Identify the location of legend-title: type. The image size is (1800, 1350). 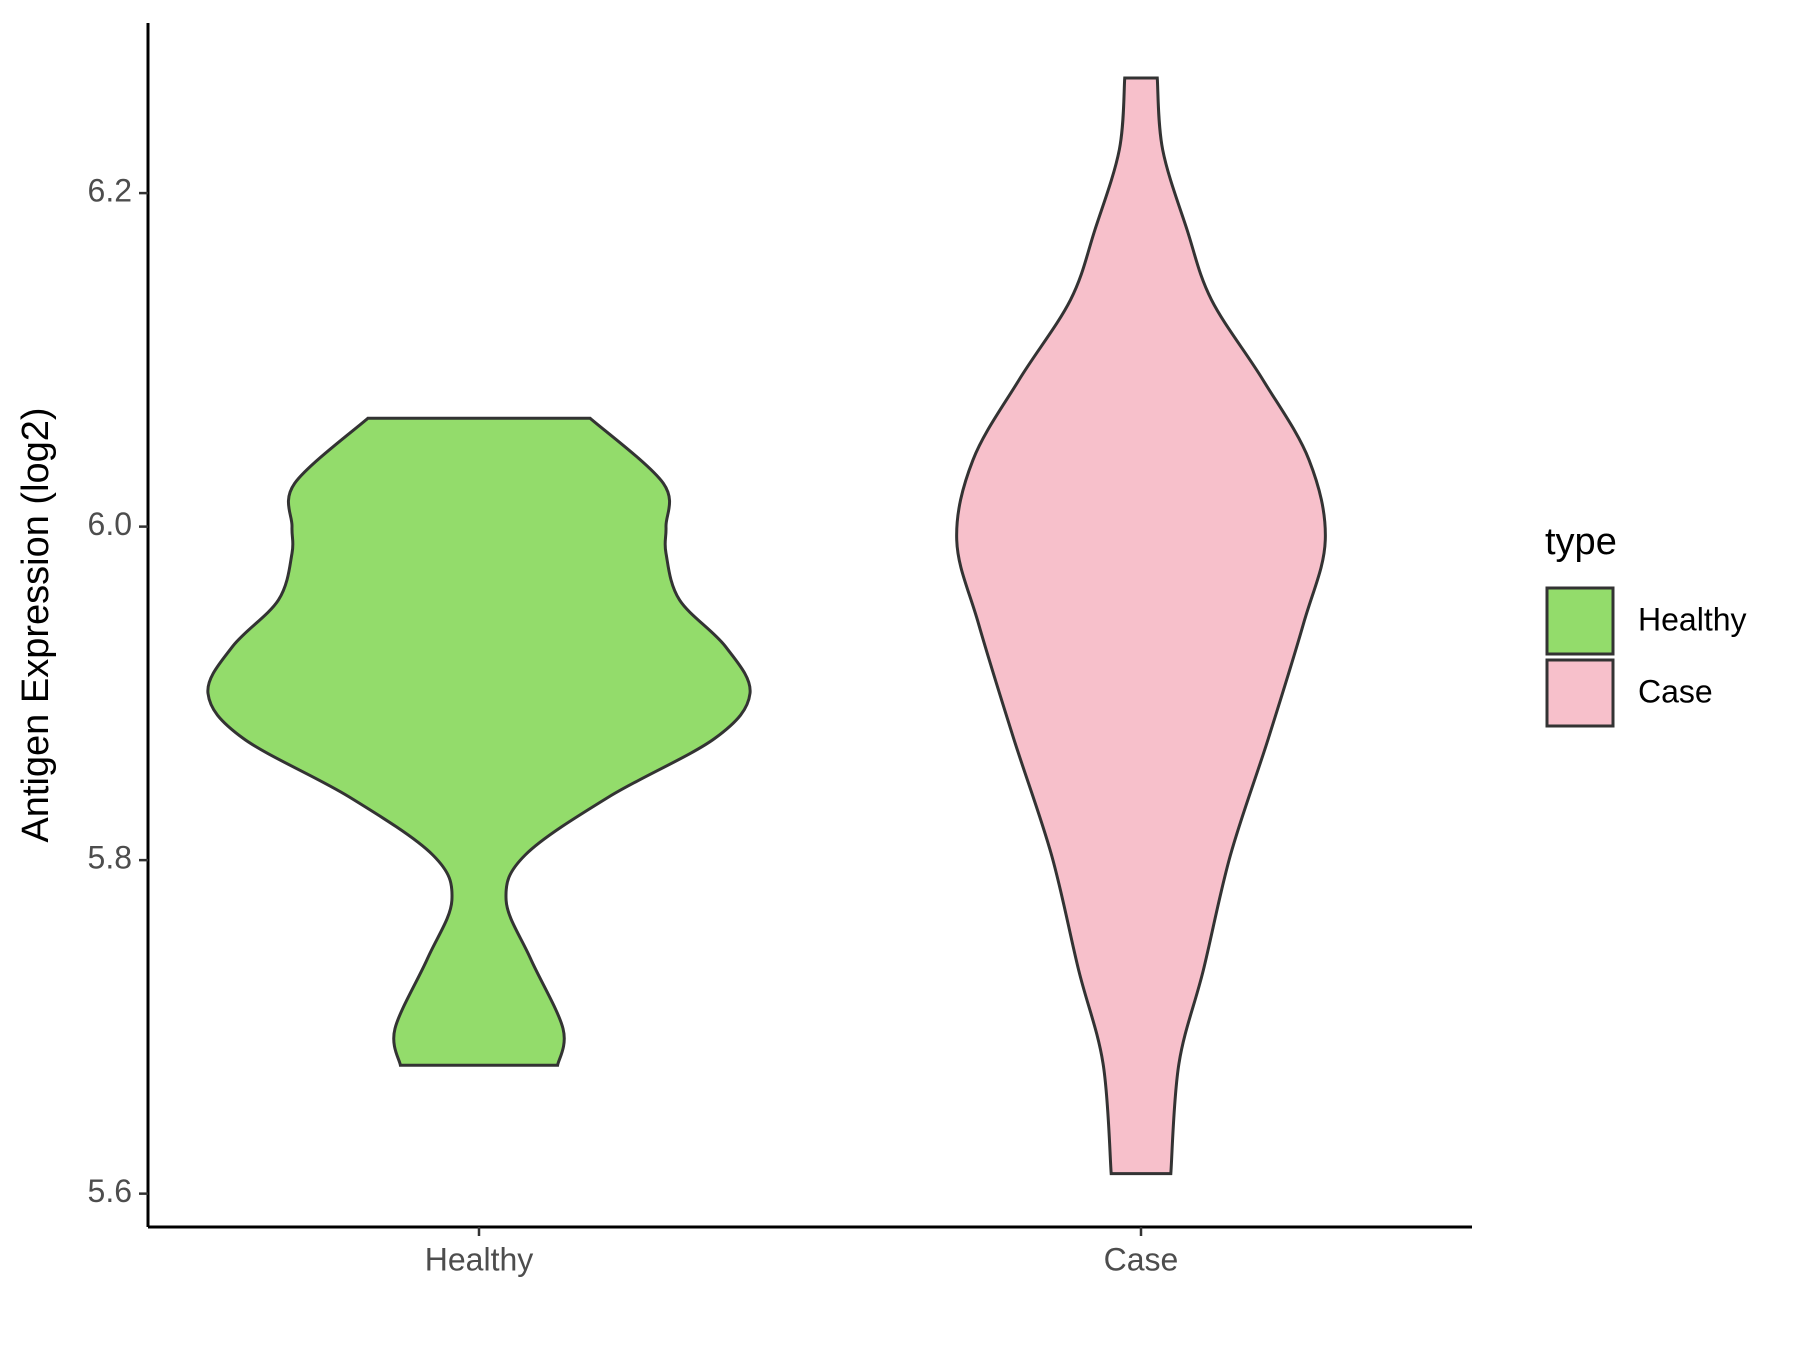
(1581, 542).